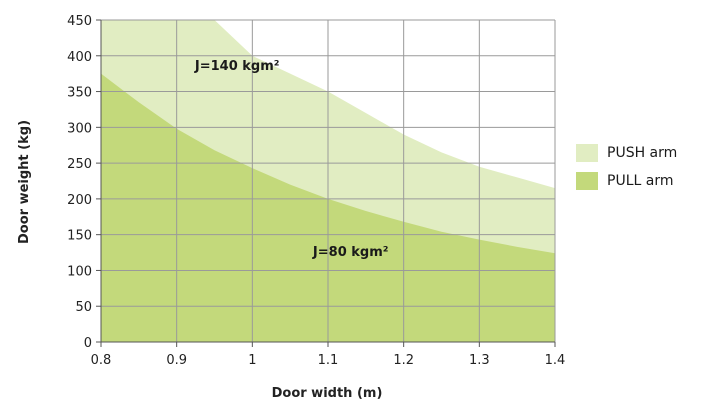  I want to click on x-tick-label: 1, so click(252, 360).